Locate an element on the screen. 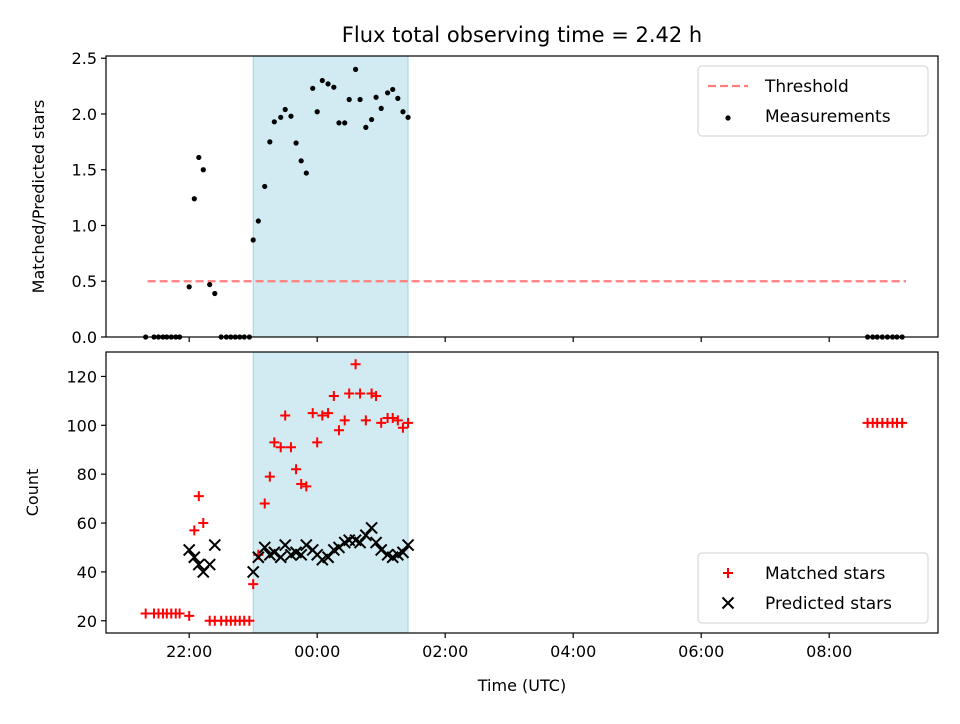 The image size is (960, 724). legend: Threshold Measurements is located at coordinates (813, 101).